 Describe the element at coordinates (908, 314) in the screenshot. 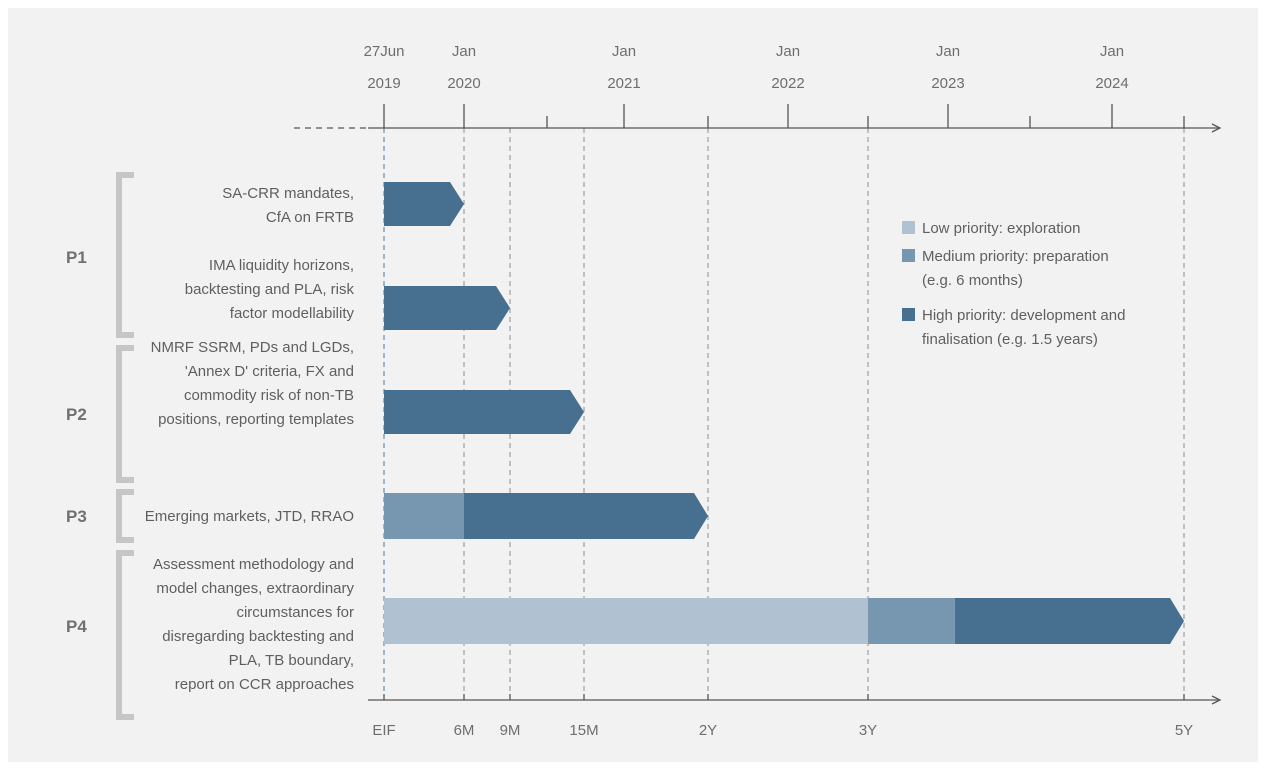

I see `legend-swatch-high` at that location.